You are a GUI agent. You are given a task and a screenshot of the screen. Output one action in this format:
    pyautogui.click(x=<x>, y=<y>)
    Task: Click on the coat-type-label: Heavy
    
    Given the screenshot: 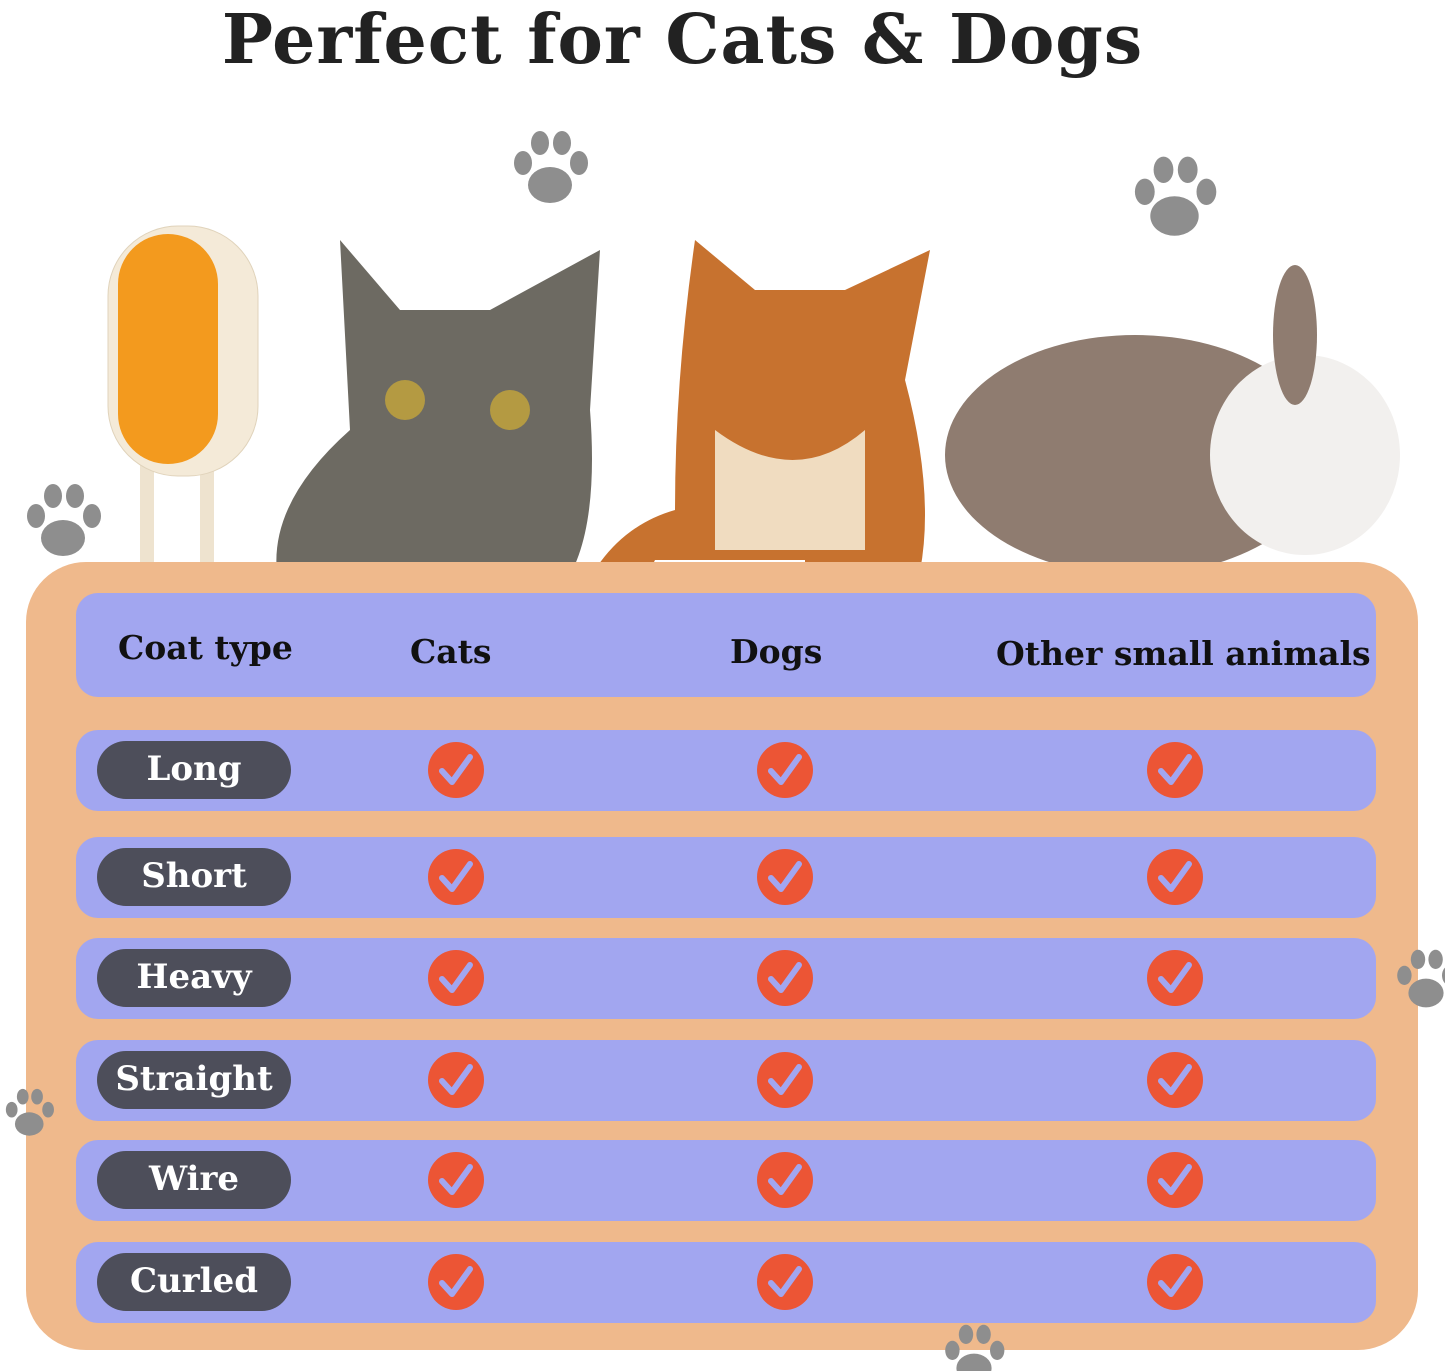 What is the action you would take?
    pyautogui.click(x=194, y=978)
    